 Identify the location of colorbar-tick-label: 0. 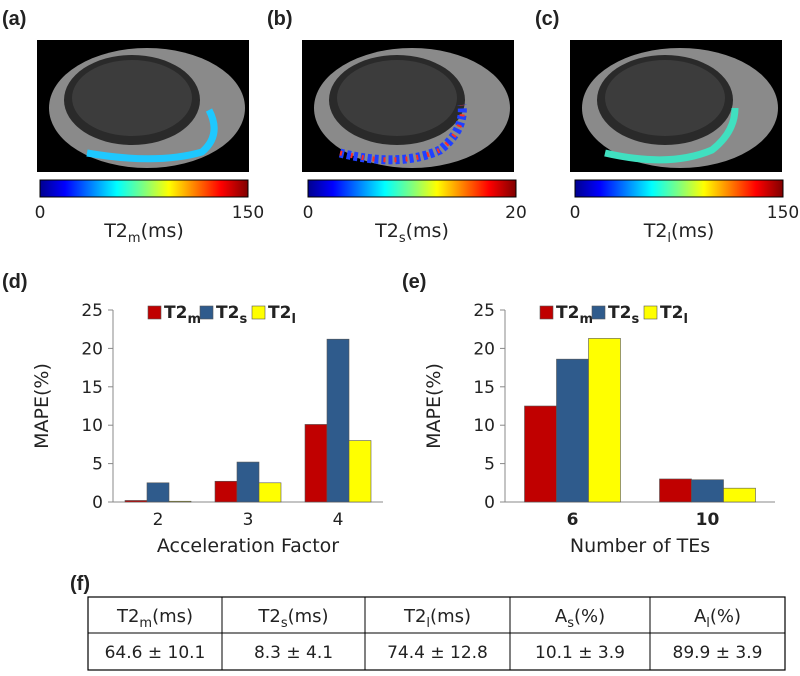
(40, 213).